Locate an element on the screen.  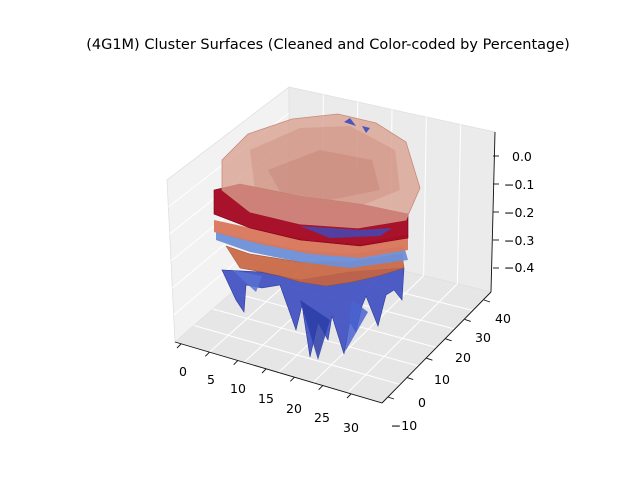
y-tick-label: 0 is located at coordinates (422, 402).